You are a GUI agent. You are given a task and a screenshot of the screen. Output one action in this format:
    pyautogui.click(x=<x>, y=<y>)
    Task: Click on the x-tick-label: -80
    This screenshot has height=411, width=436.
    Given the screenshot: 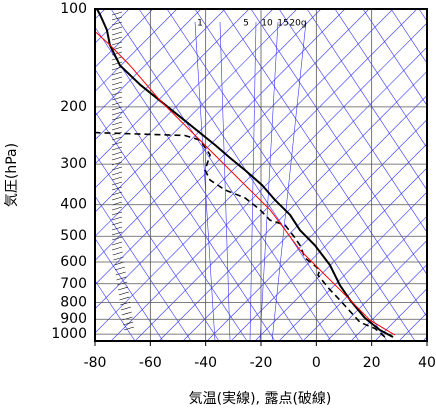 What is the action you would take?
    pyautogui.click(x=95, y=363)
    